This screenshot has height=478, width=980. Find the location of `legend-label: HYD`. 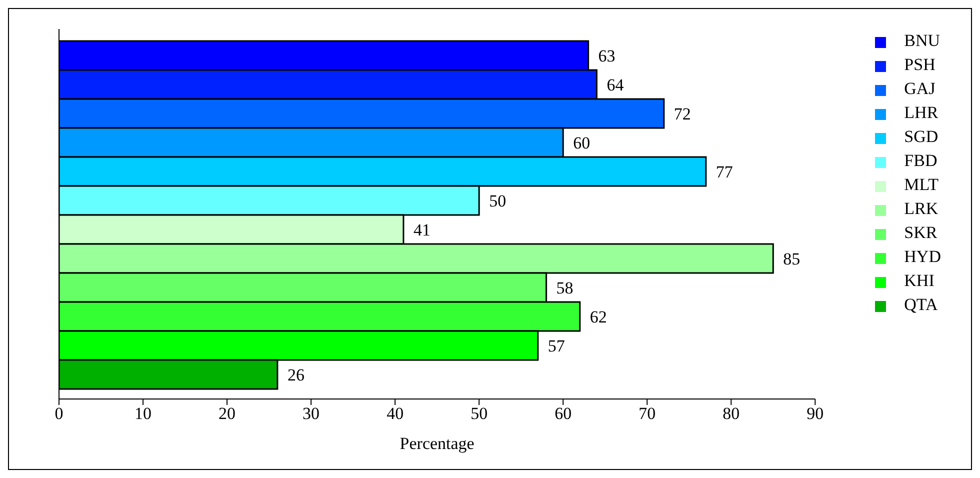

legend-label: HYD is located at coordinates (922, 256).